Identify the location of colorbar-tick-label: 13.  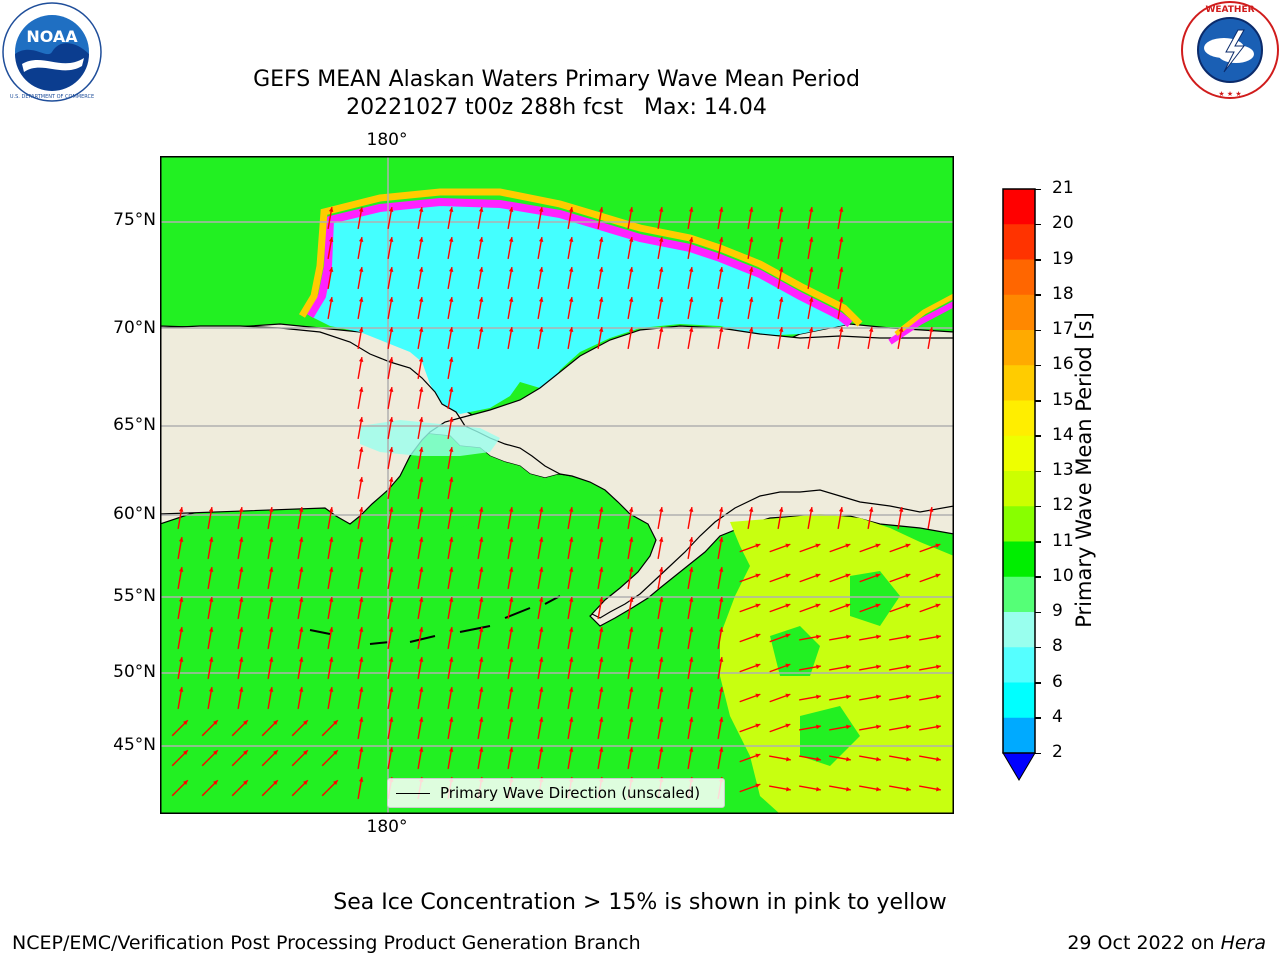
(1063, 470).